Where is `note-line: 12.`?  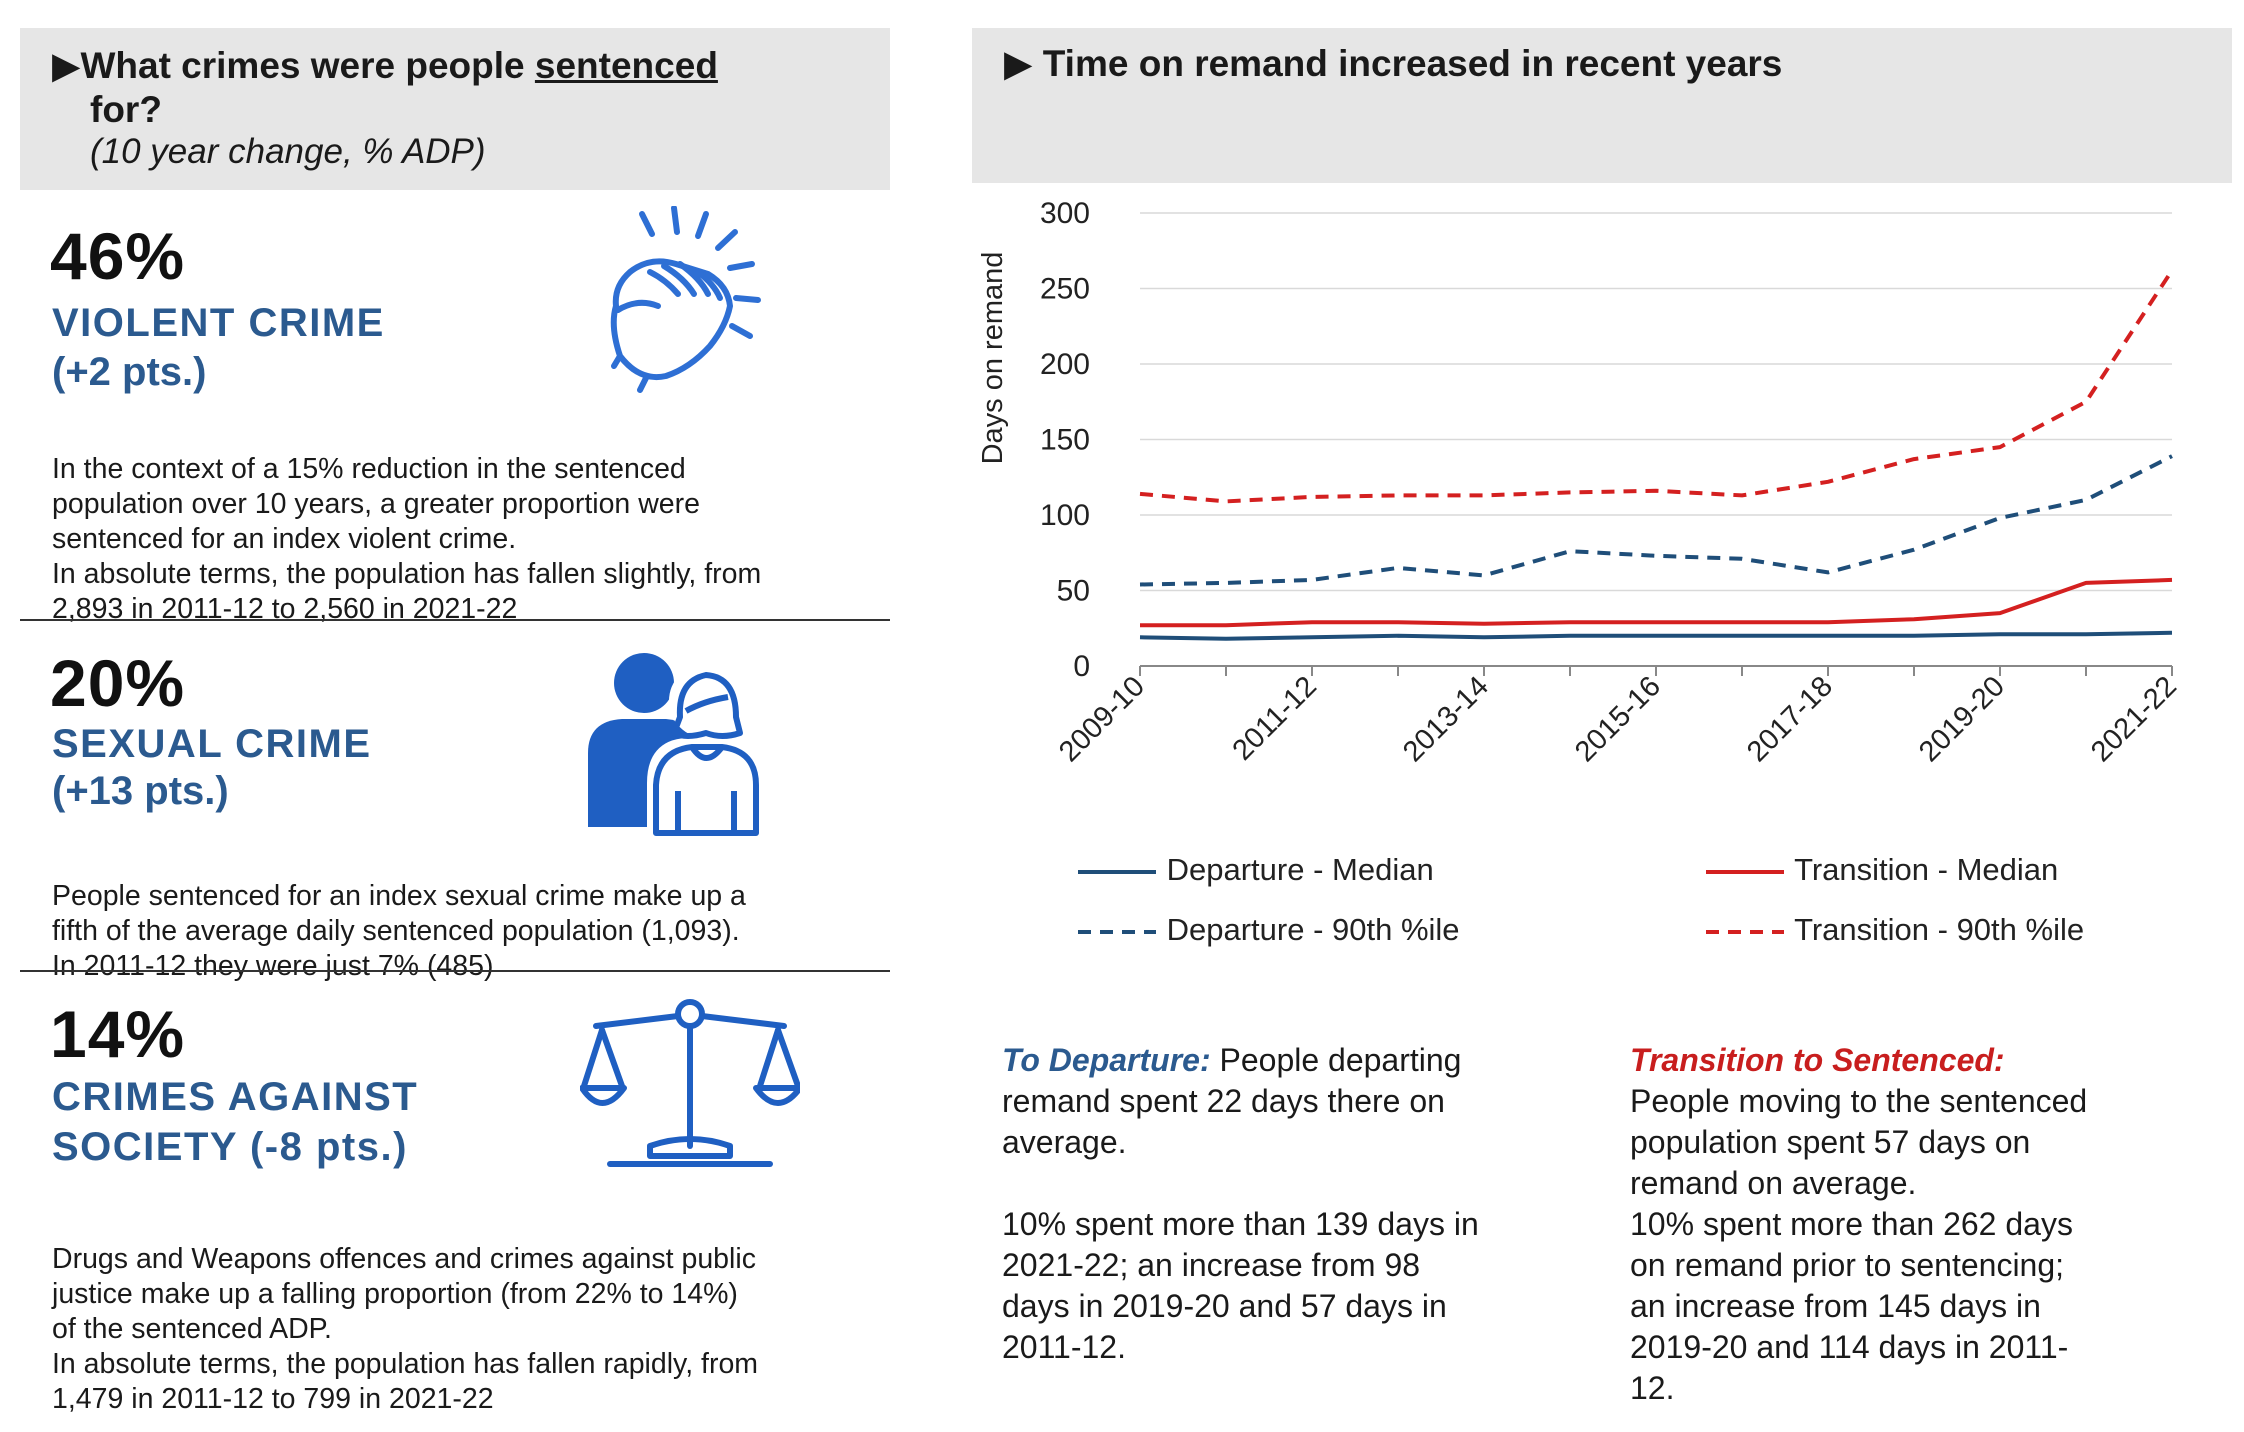 note-line: 12. is located at coordinates (1652, 1388).